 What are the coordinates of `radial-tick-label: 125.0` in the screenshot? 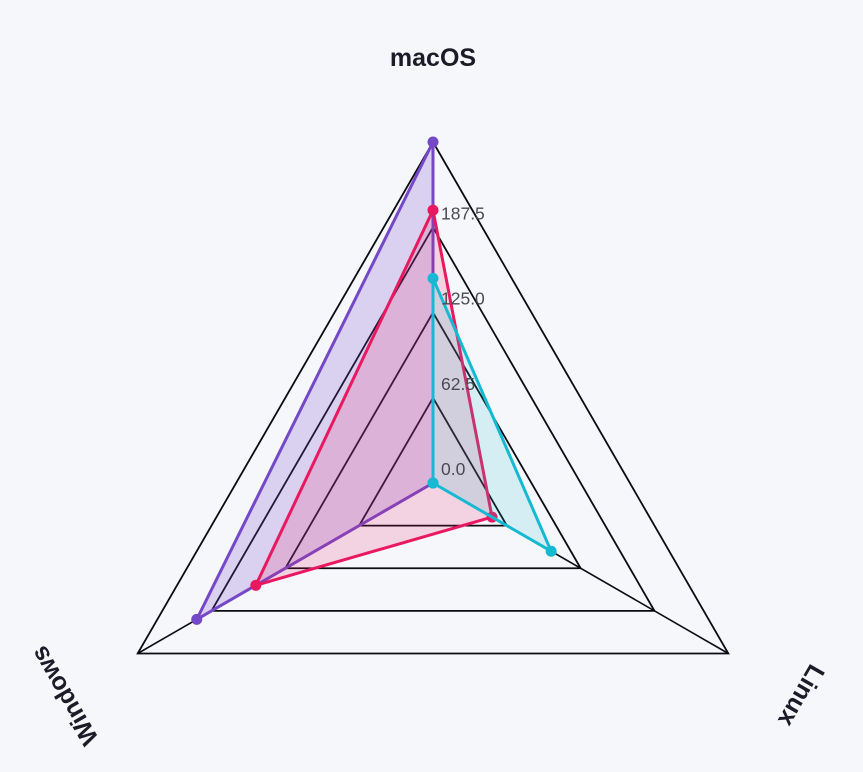 It's located at (463, 299).